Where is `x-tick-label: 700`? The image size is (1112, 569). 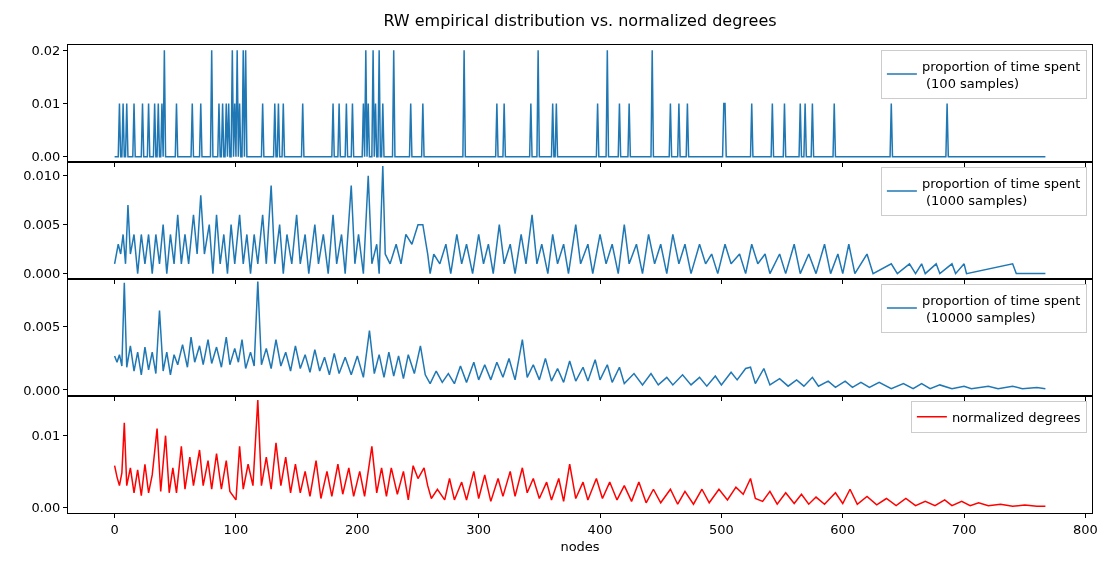 x-tick-label: 700 is located at coordinates (964, 529).